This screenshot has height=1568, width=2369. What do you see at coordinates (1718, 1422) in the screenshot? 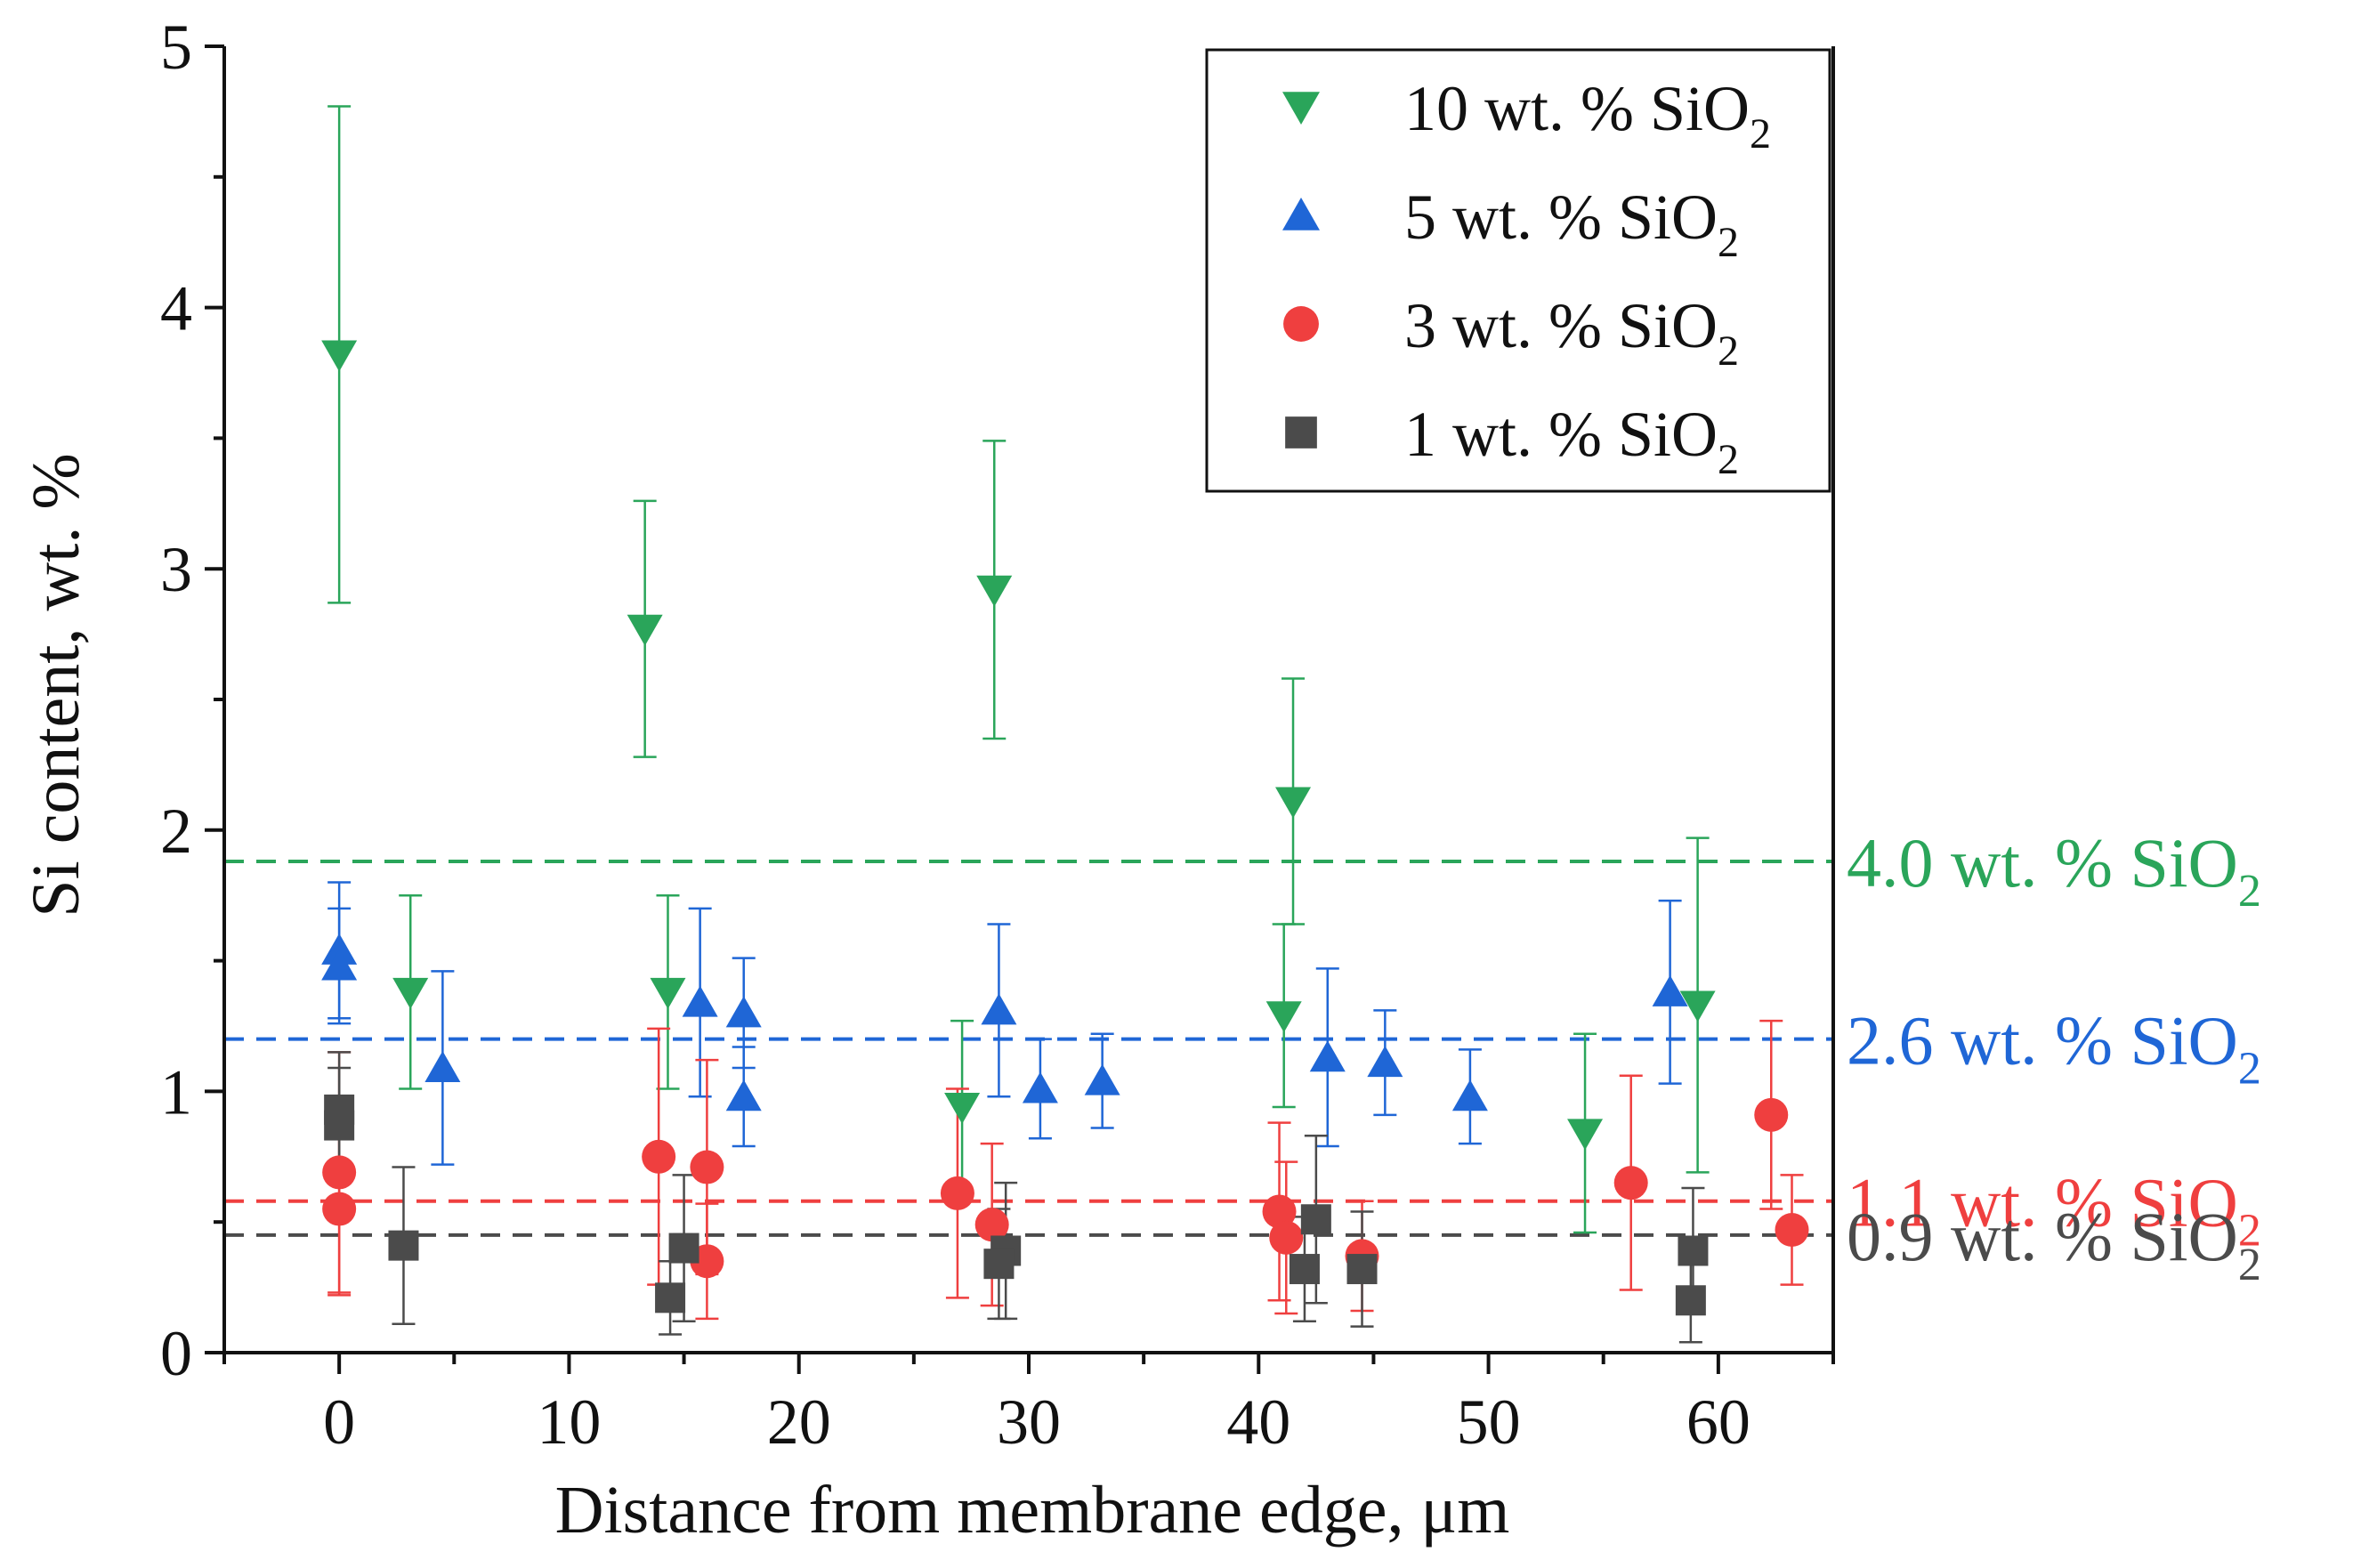
I see `x-tick-label: 60` at bounding box center [1718, 1422].